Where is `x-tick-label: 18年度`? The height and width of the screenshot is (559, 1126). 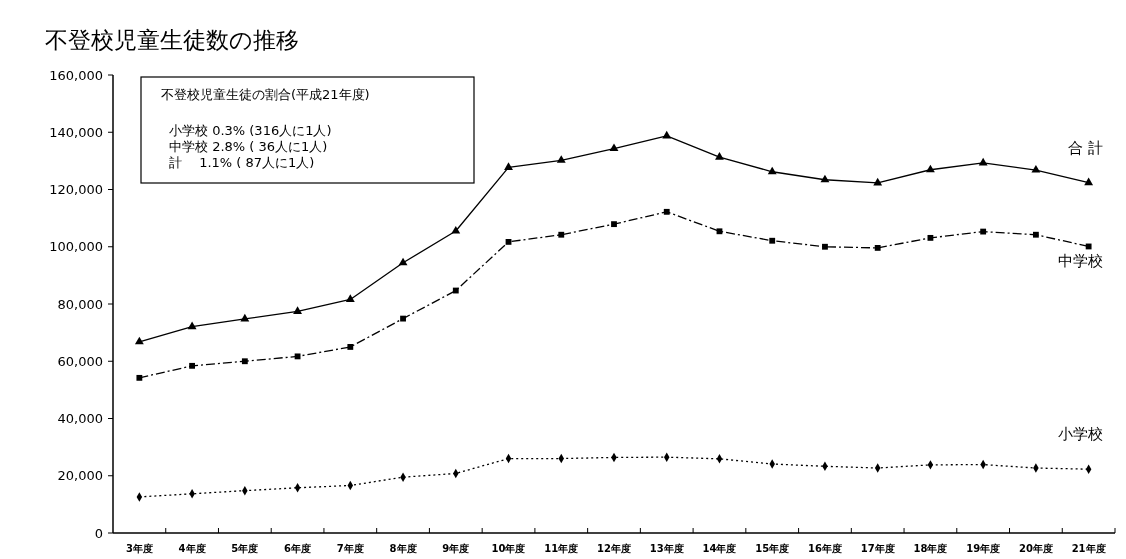
x-tick-label: 18年度 is located at coordinates (930, 548).